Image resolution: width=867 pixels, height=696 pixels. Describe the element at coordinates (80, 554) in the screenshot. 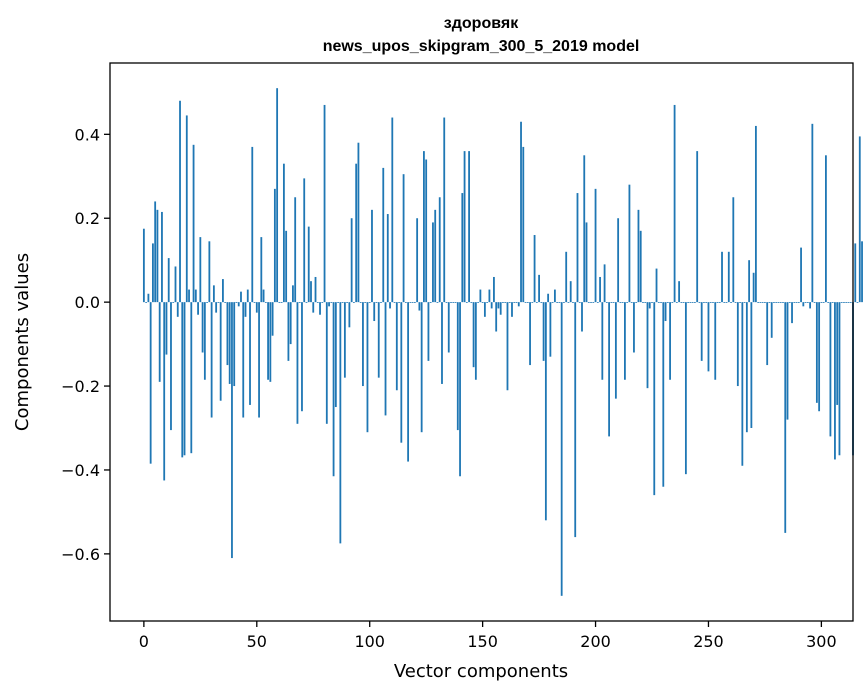

I see `y-tick-label: −0.6` at that location.